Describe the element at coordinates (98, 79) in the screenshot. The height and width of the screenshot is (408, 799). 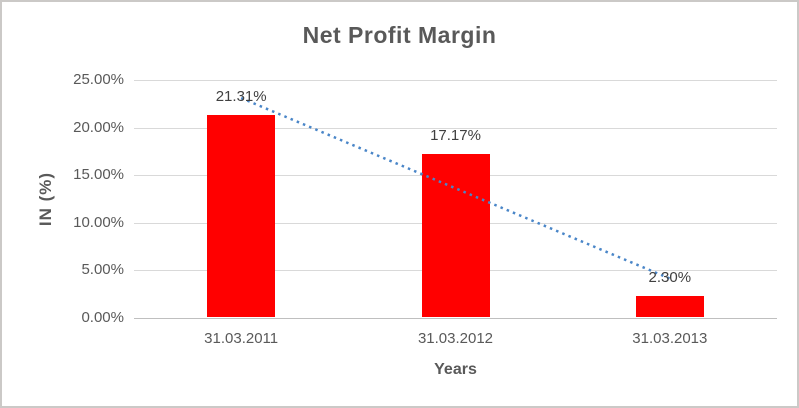
I see `y-tick-label: 25.00%` at that location.